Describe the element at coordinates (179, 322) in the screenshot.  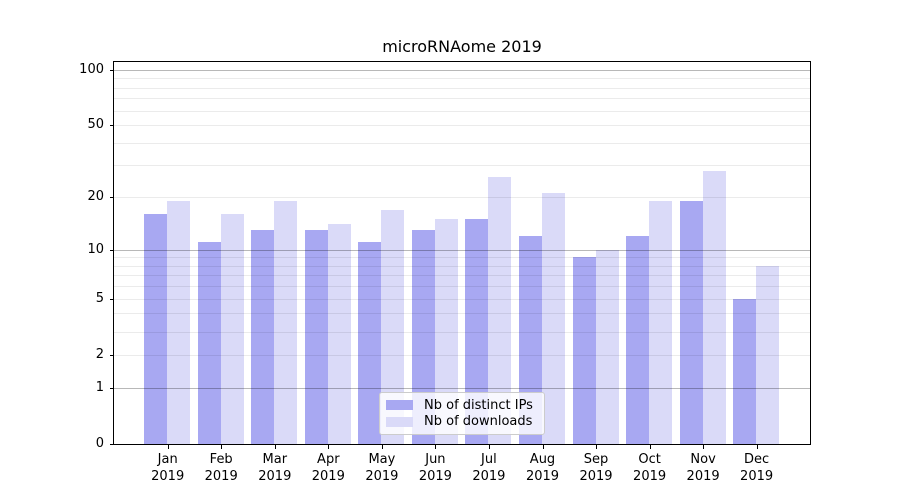
I see `bar-downloads-jan` at that location.